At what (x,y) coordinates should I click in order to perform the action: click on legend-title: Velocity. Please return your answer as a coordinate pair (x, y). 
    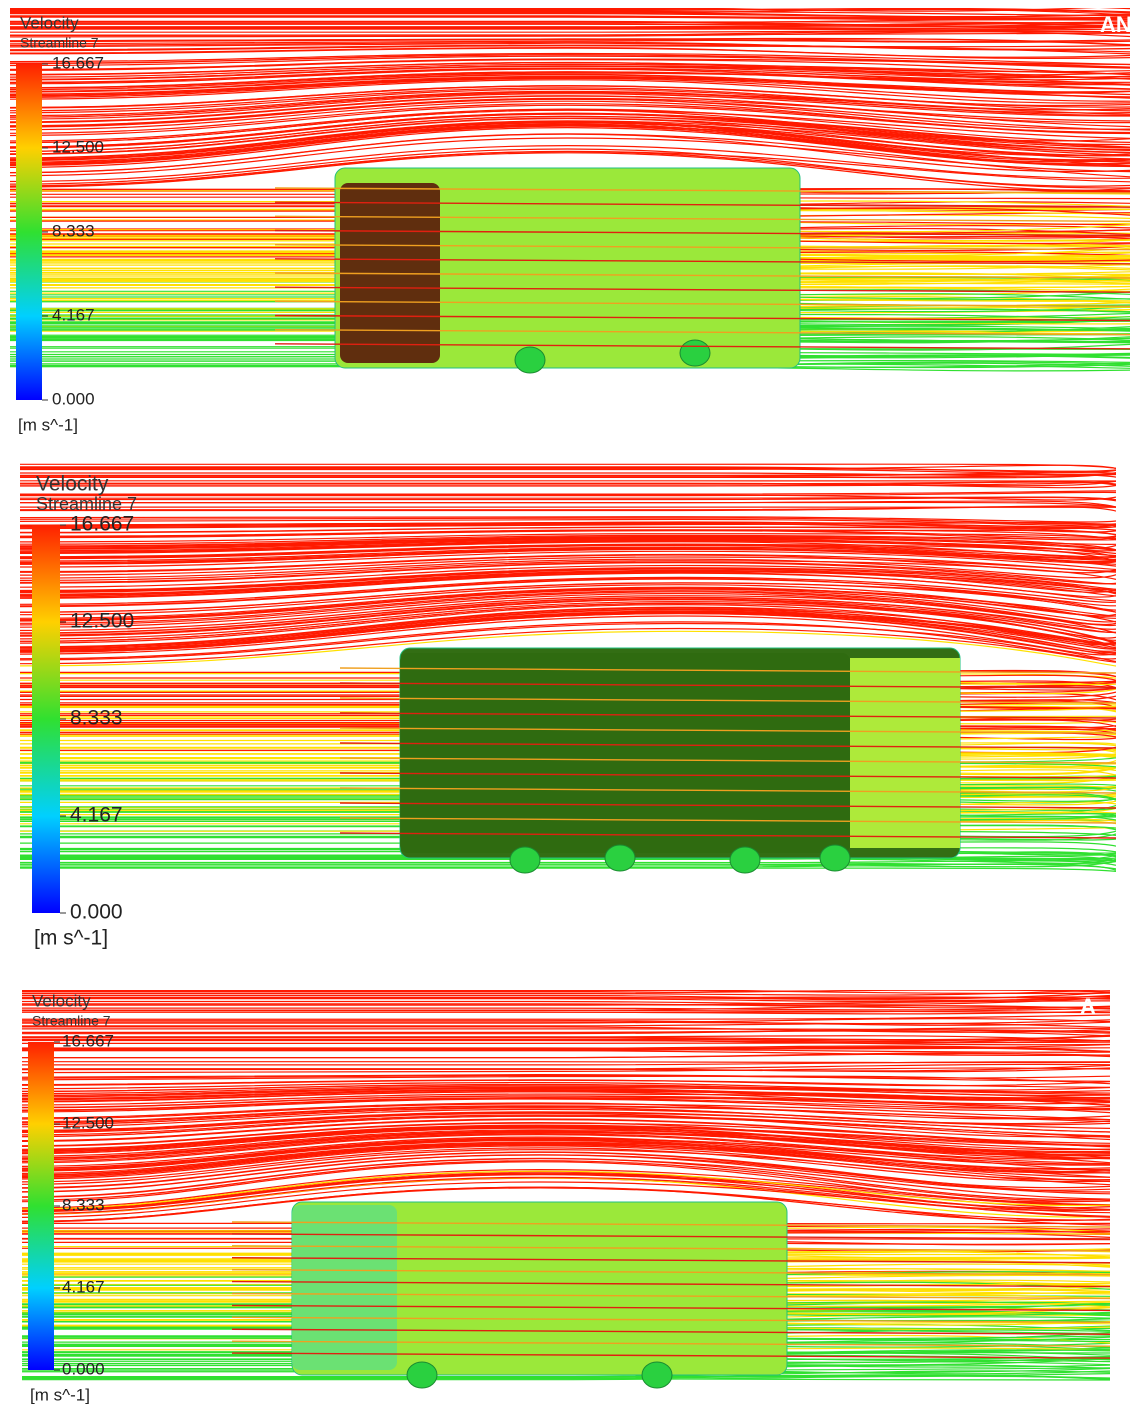
    Looking at the image, I should click on (49, 22).